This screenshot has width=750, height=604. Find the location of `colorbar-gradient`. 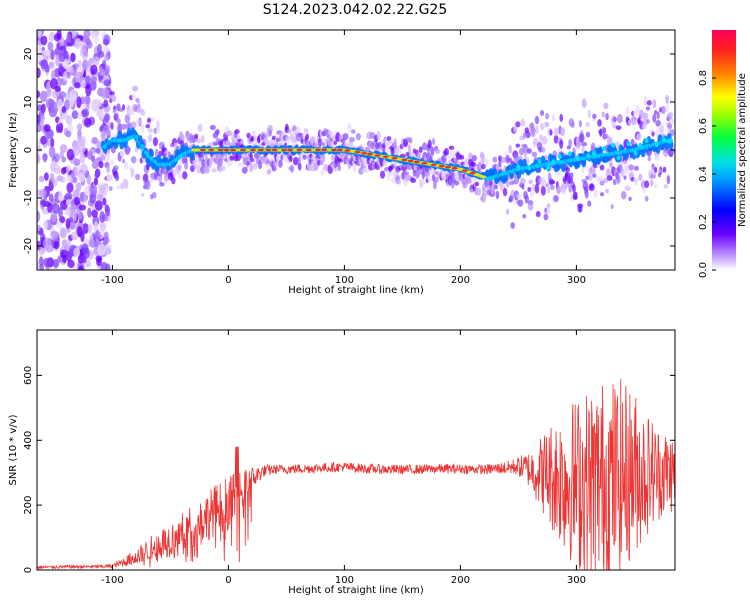

colorbar-gradient is located at coordinates (724, 150).